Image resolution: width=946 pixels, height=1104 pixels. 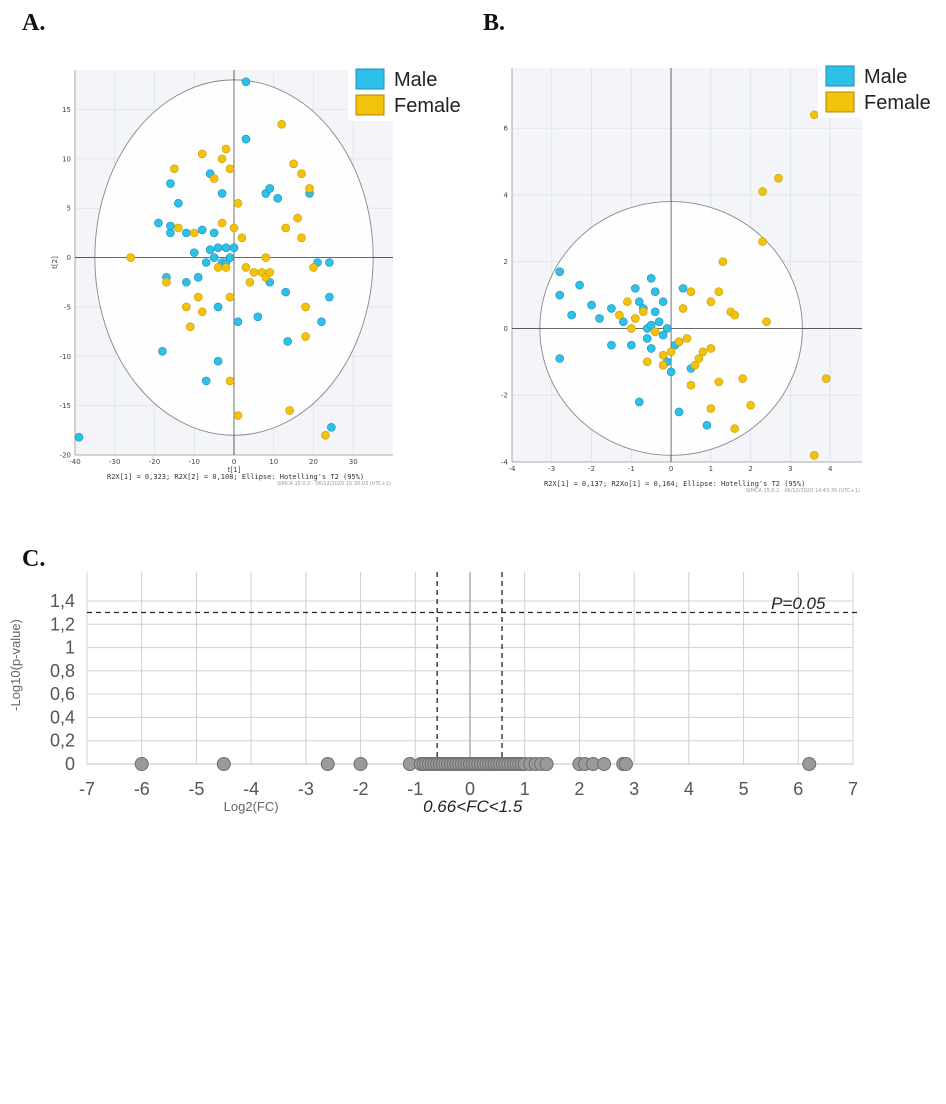 I want to click on y-tick-label: 2, so click(x=506, y=262).